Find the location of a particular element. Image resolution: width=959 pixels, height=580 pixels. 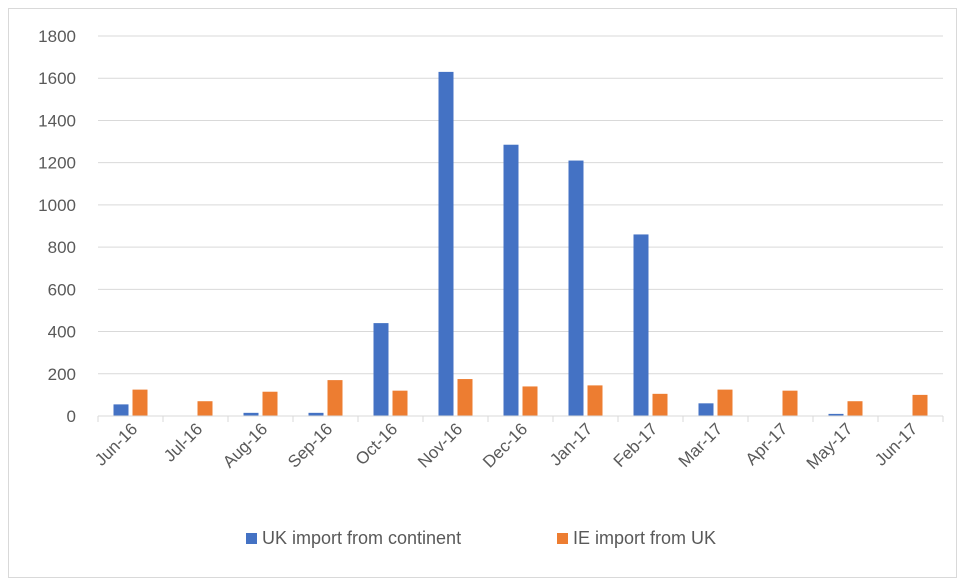

x-tick-label: Jan-17 is located at coordinates (571, 444).